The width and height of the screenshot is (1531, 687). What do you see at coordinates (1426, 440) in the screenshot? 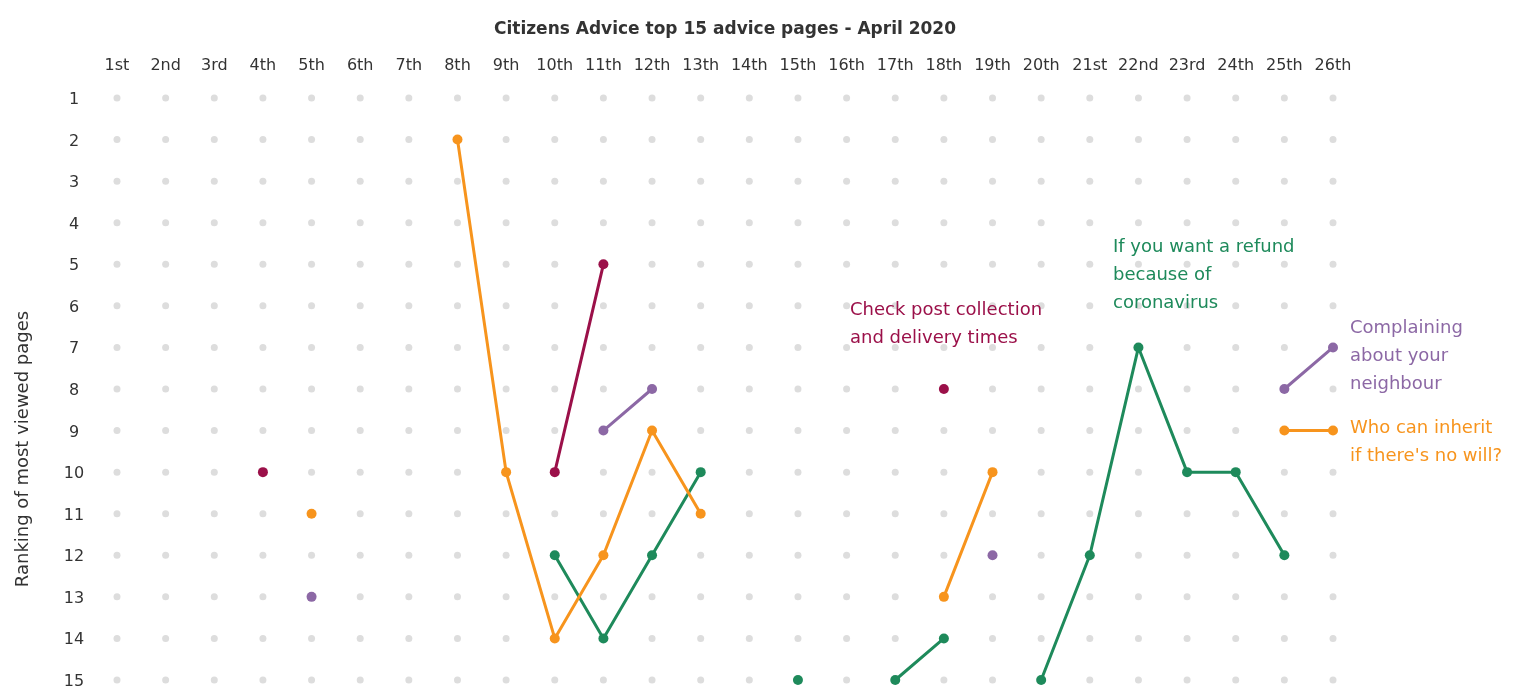
I see `series-label: Who can inherit if there's no will?` at bounding box center [1426, 440].